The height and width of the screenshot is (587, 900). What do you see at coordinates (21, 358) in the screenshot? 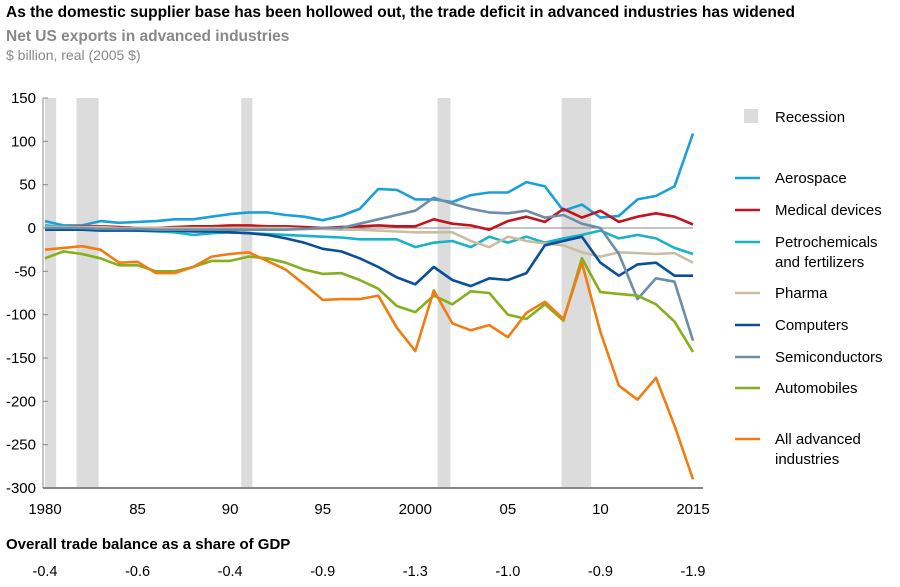
I see `y-tick-label: -150` at bounding box center [21, 358].